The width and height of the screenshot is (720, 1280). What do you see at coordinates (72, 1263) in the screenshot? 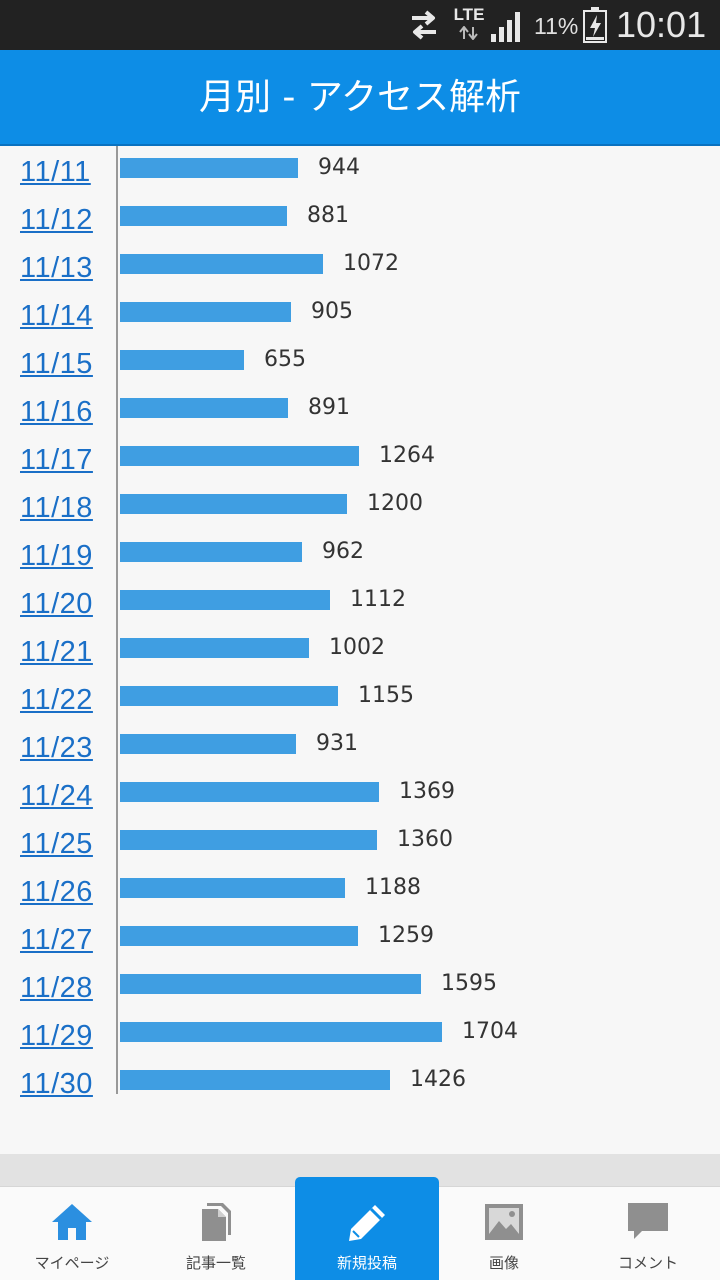
I see `nav-label: マイページ` at bounding box center [72, 1263].